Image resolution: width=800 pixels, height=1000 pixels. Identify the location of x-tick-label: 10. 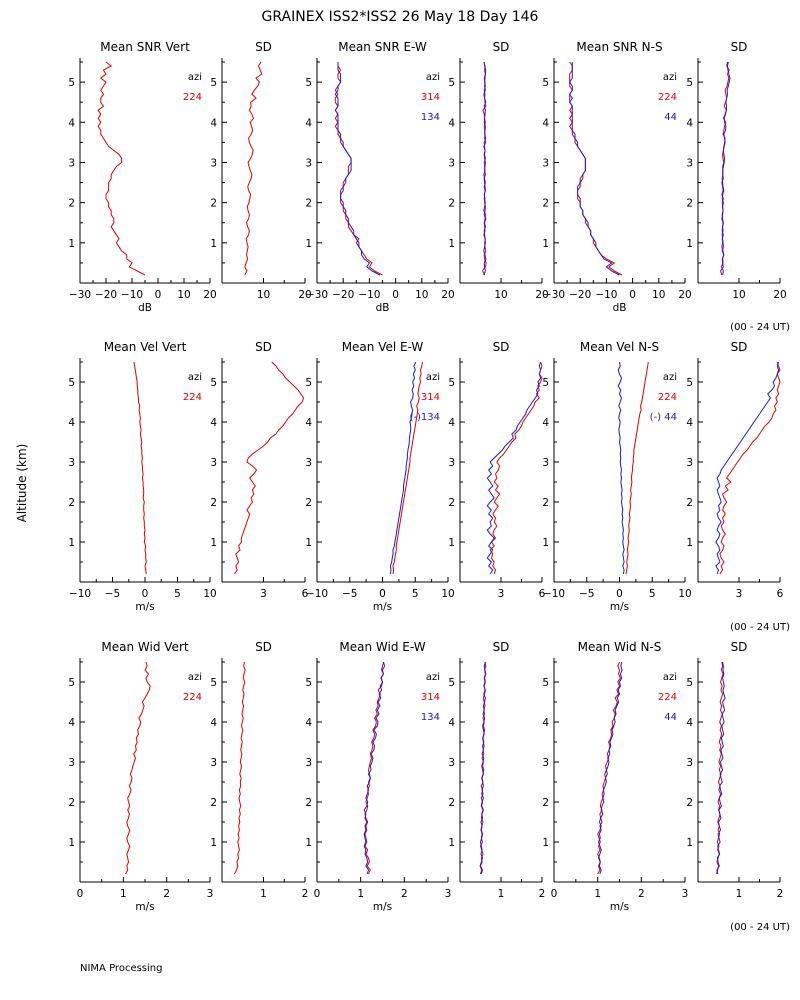
(658, 295).